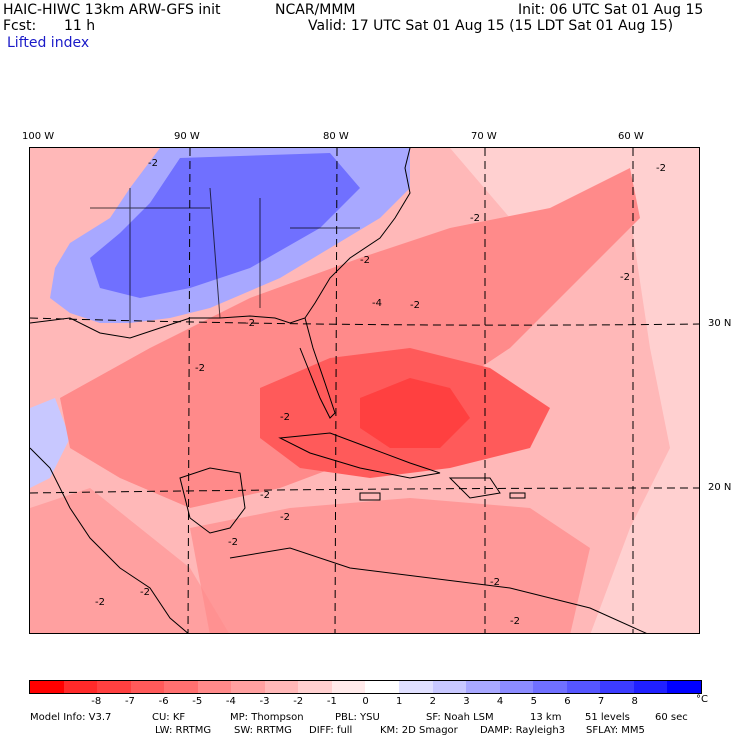  I want to click on contour-label: -4, so click(377, 303).